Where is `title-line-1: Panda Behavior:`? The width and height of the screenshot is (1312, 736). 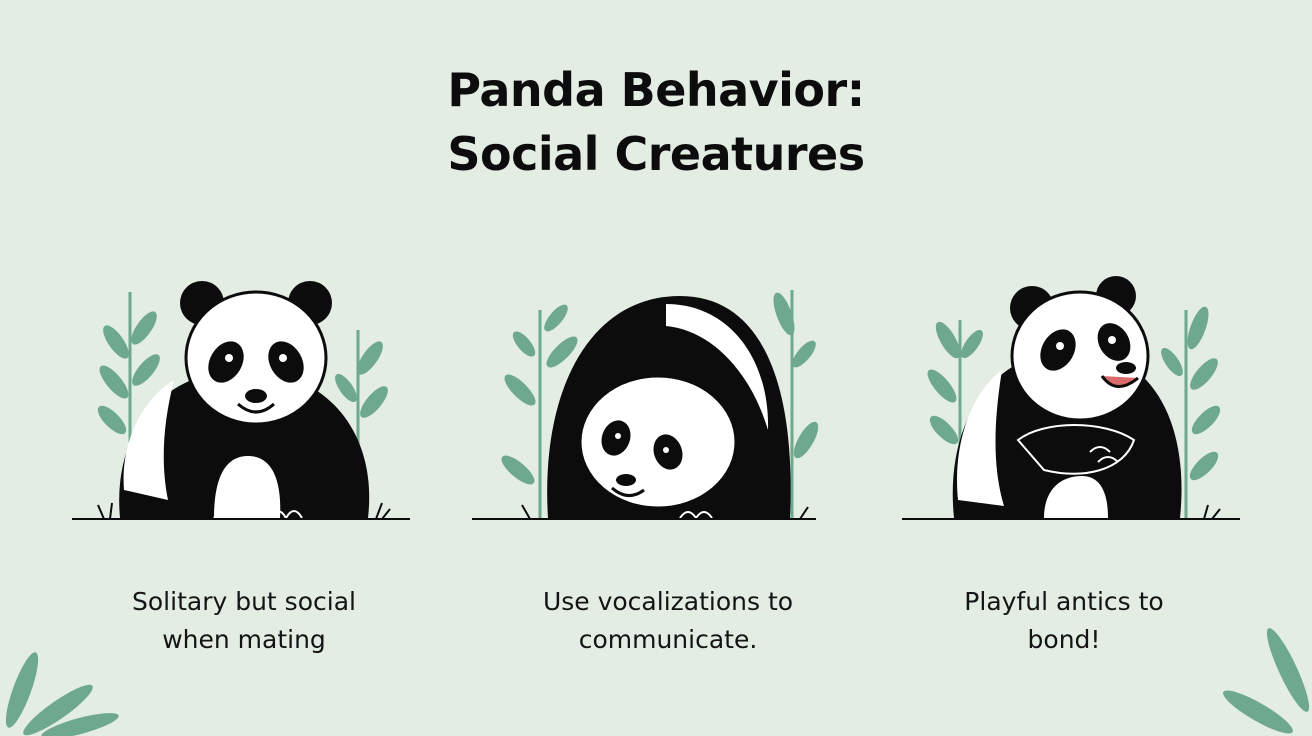
title-line-1: Panda Behavior: is located at coordinates (656, 90).